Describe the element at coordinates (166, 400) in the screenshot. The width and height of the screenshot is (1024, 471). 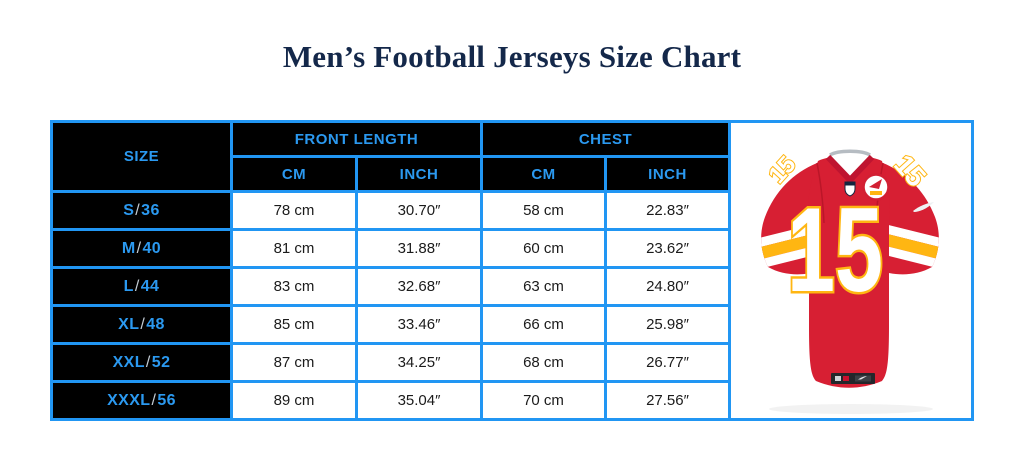
I see `size-number: 56` at that location.